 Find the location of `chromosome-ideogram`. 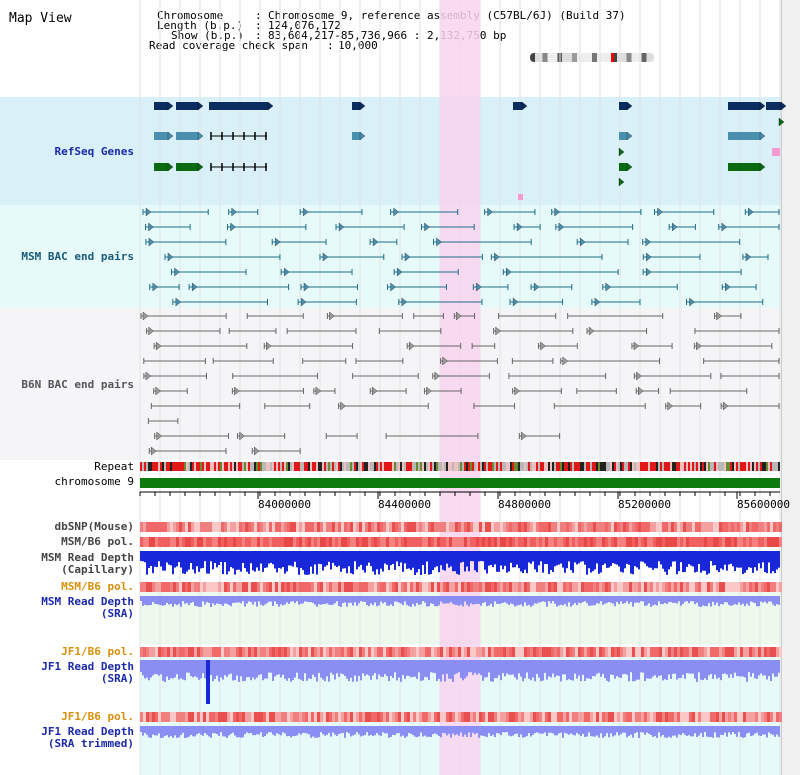

chromosome-ideogram is located at coordinates (592, 57).